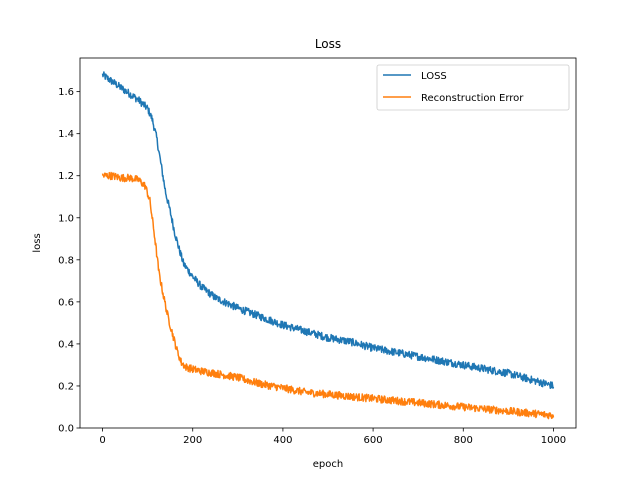 This screenshot has width=640, height=480. What do you see at coordinates (66, 134) in the screenshot?
I see `y-tick-label: 1.4` at bounding box center [66, 134].